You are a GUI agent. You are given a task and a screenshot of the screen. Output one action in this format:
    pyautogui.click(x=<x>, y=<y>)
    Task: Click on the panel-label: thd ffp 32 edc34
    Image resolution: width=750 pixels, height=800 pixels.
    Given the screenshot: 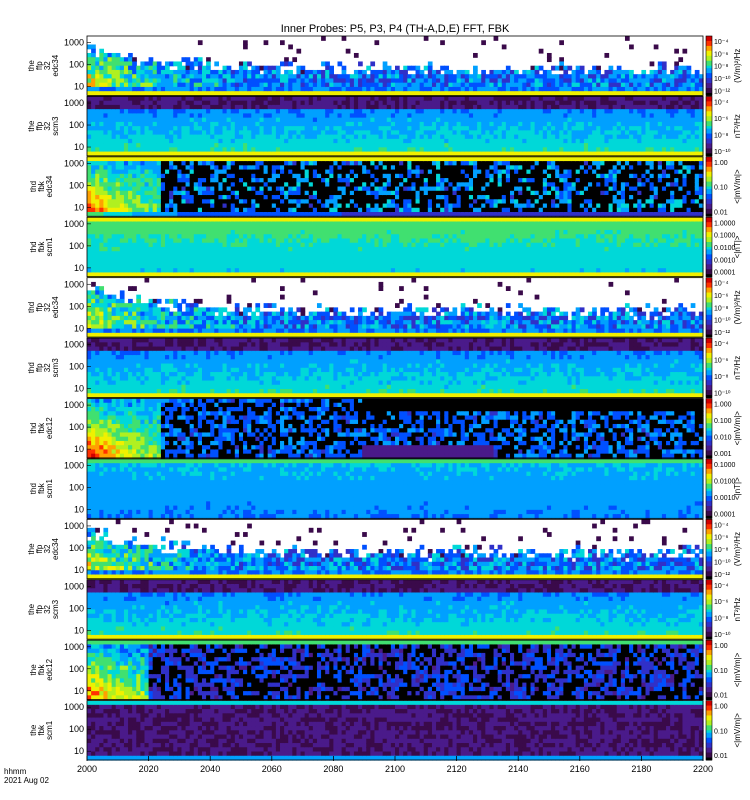 What is the action you would take?
    pyautogui.click(x=43, y=307)
    